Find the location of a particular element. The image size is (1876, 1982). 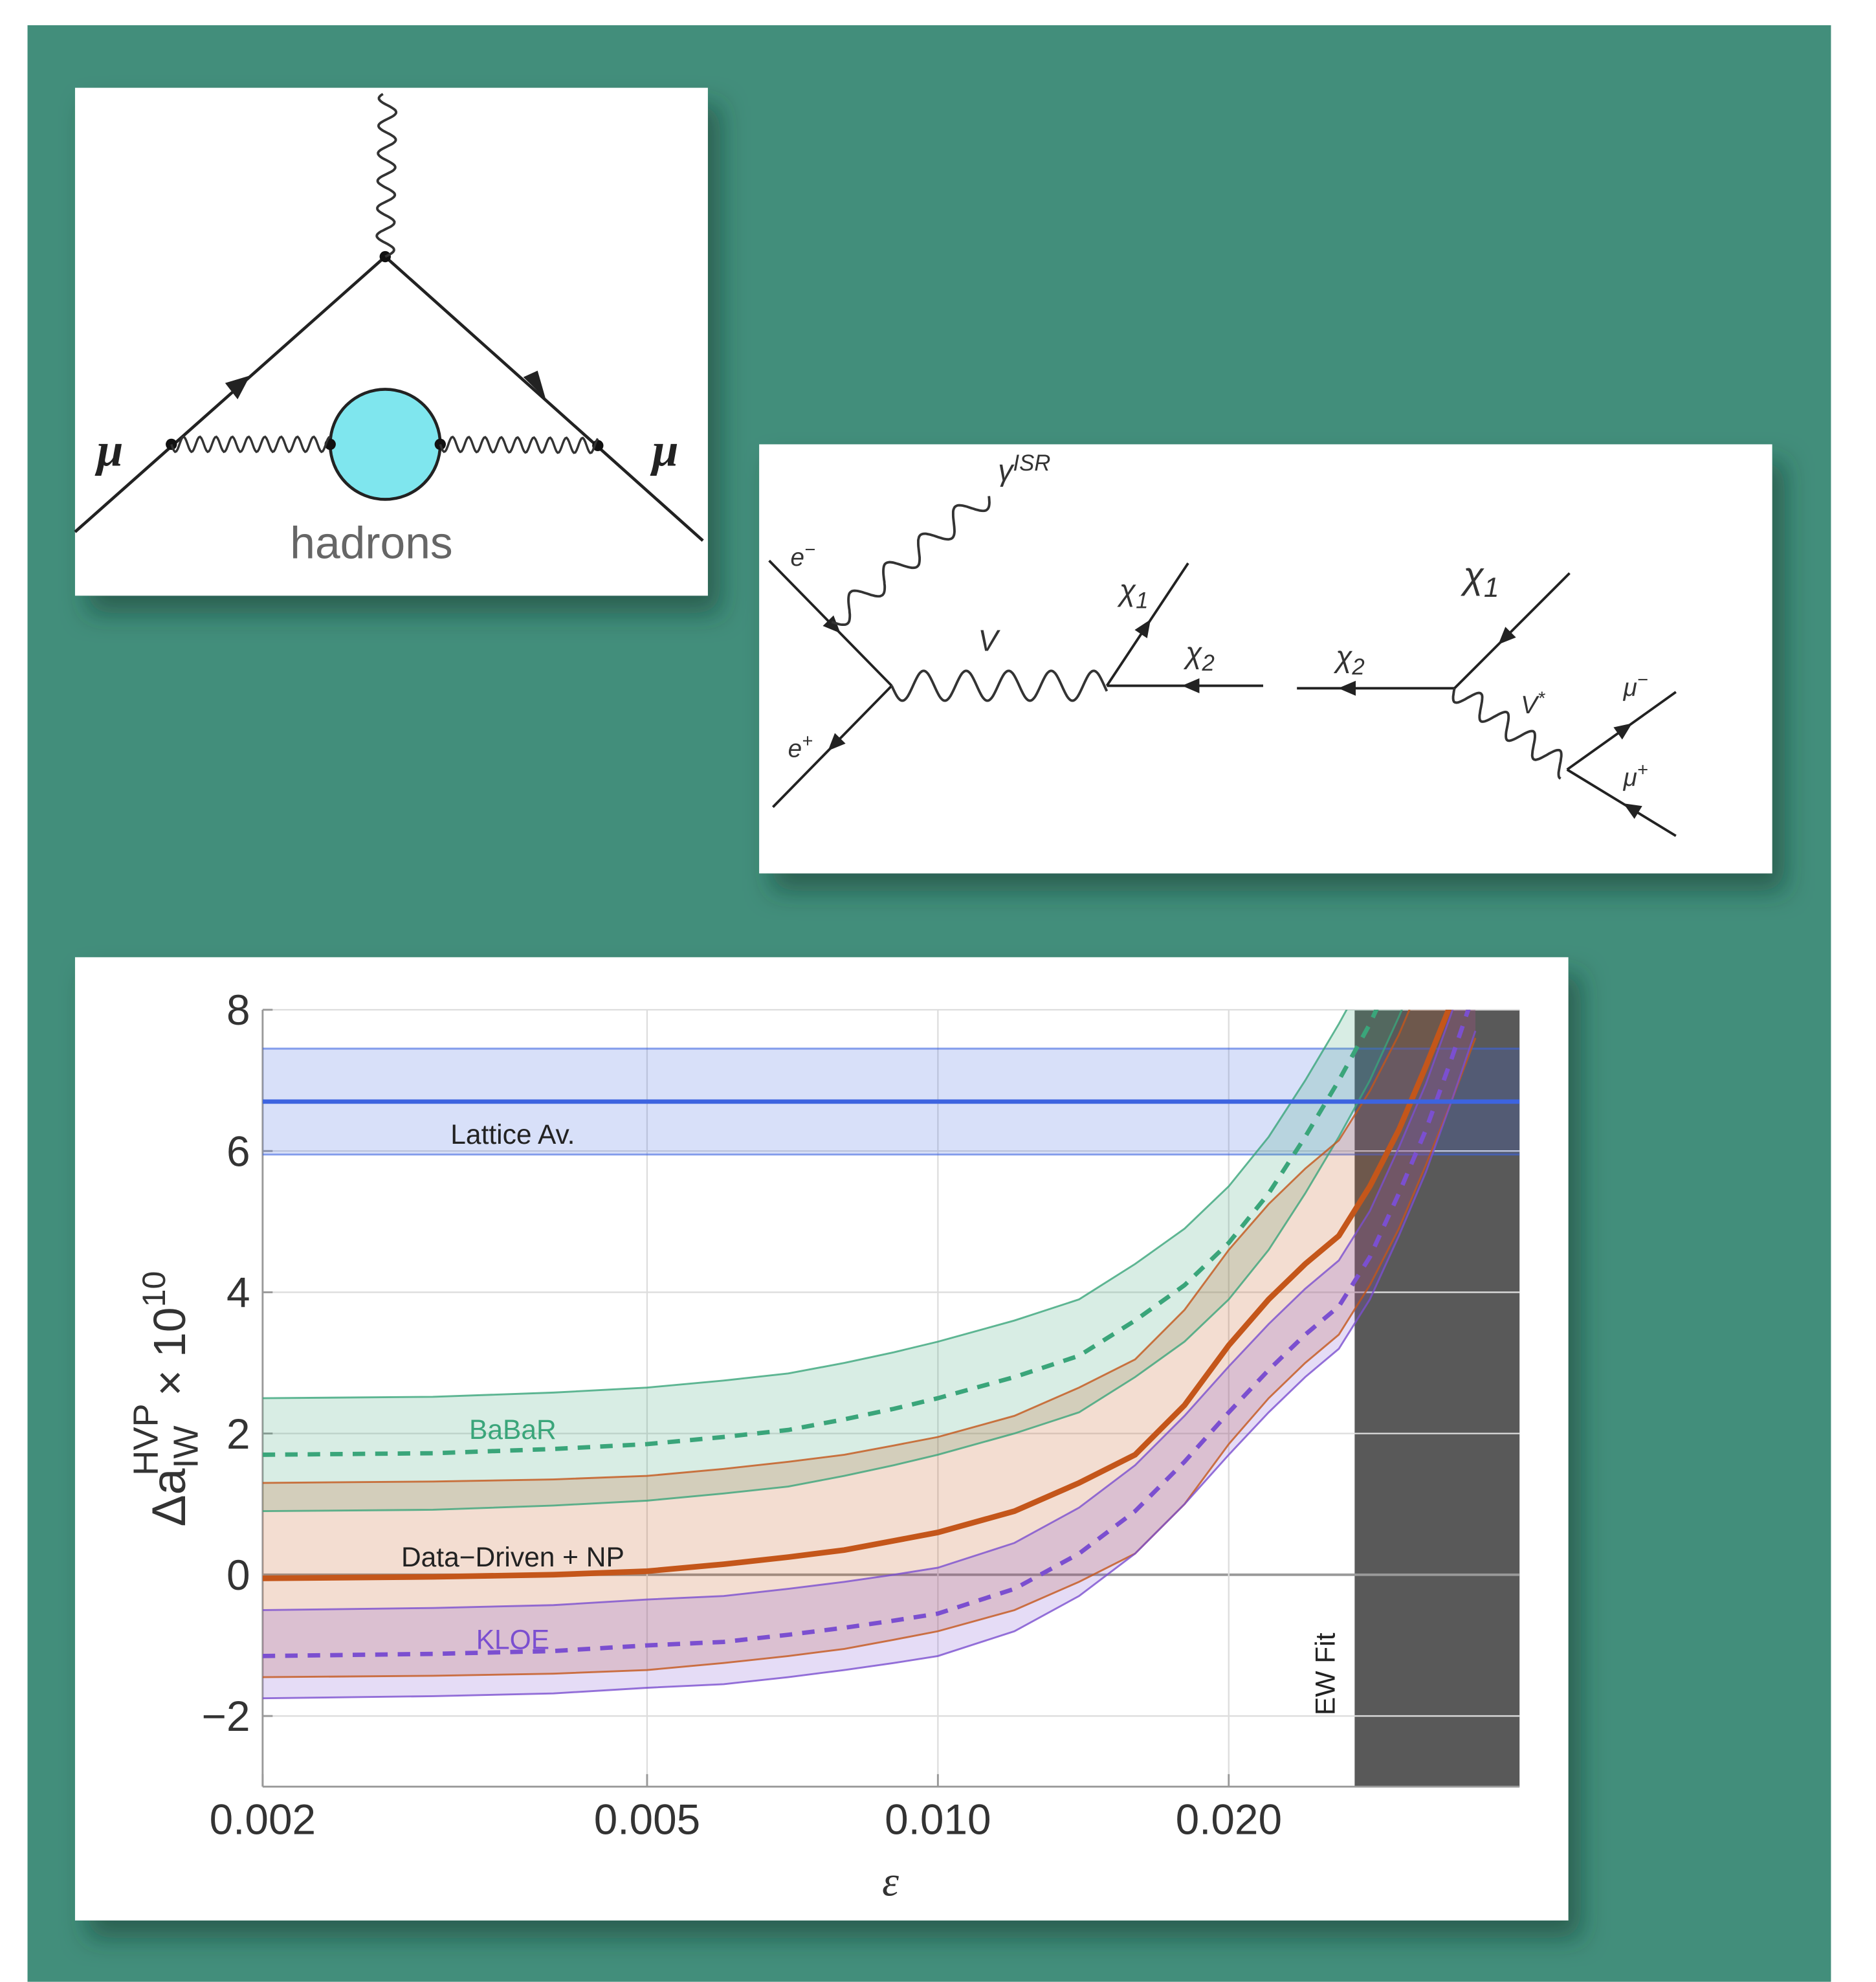

label-sup: * is located at coordinates (1542, 698).